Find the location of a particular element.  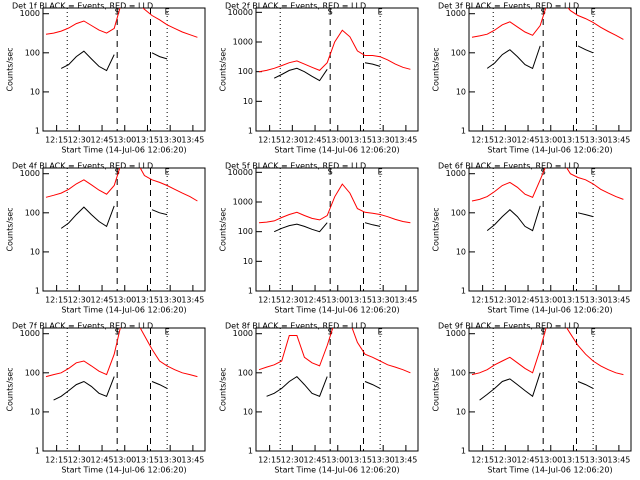

chart-title: Det 9f BLACK = Events, RED = LLD is located at coordinates (508, 326).